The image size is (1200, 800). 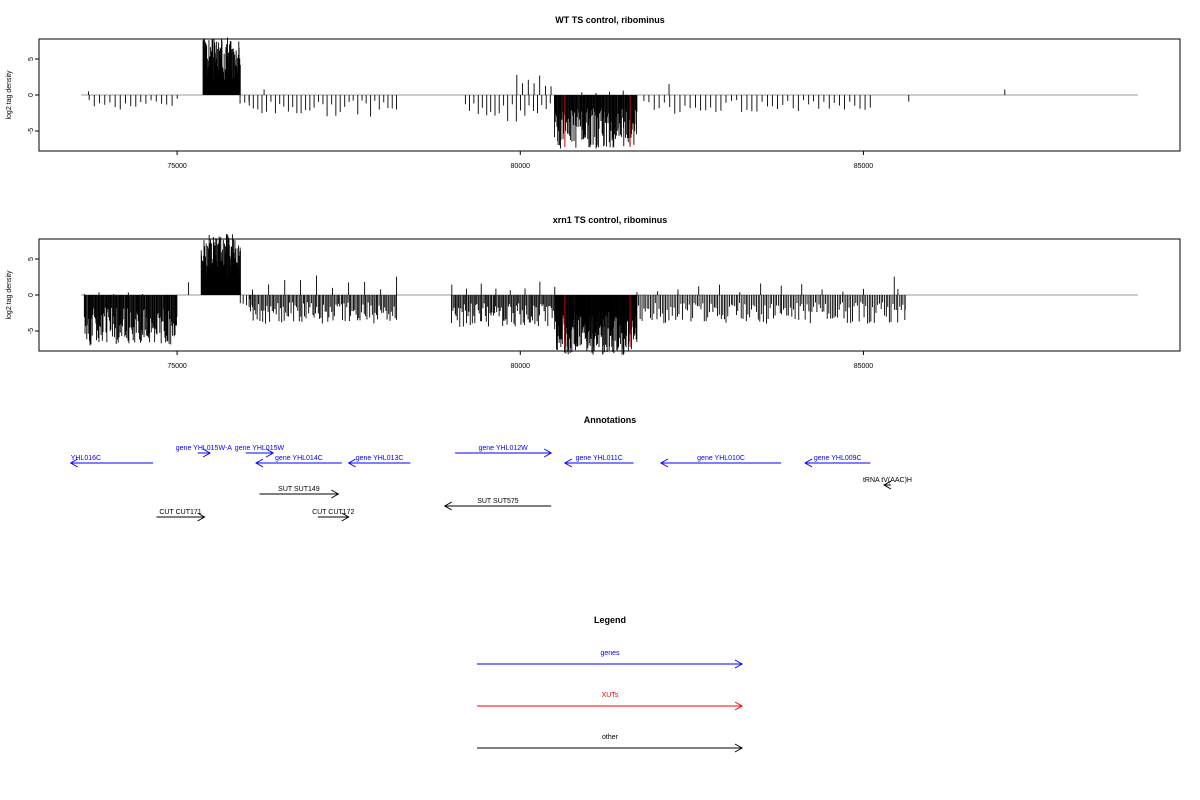 I want to click on annotation-feature: gene YHL014C, so click(x=298, y=461).